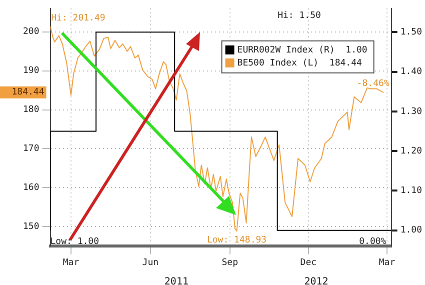 This screenshot has height=285, width=425. I want to click on y-tick-label: 180, so click(31, 110).